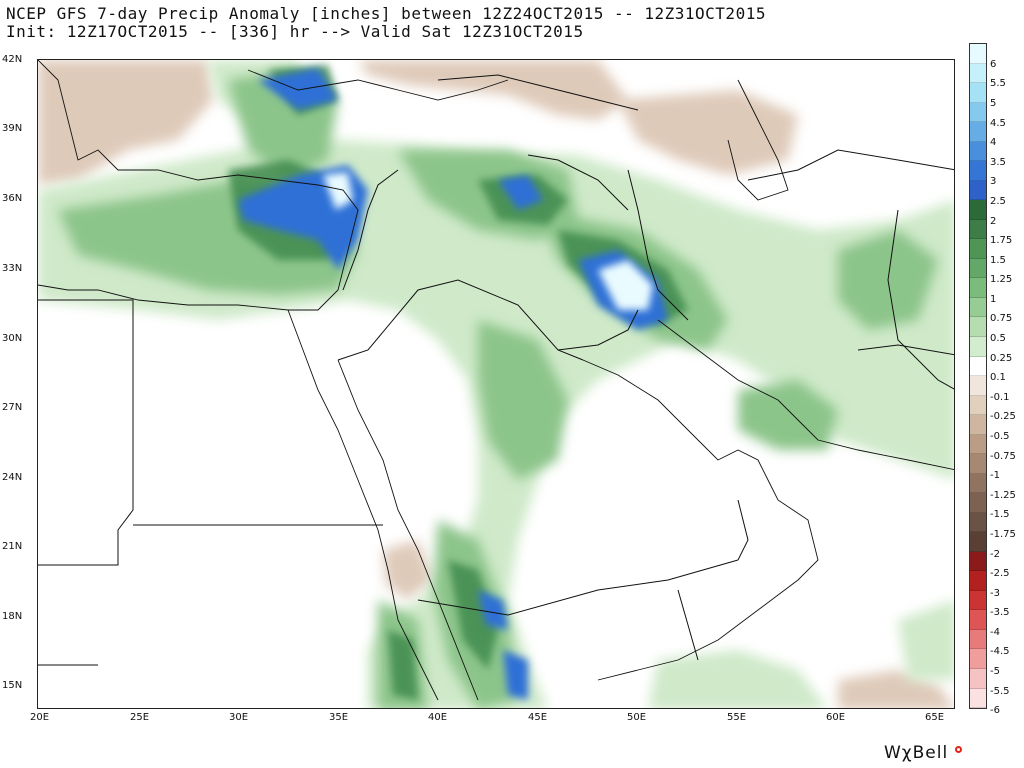 This screenshot has width=1024, height=768. What do you see at coordinates (298, 89) in the screenshot?
I see `heavy-rain-black-sea-coast` at bounding box center [298, 89].